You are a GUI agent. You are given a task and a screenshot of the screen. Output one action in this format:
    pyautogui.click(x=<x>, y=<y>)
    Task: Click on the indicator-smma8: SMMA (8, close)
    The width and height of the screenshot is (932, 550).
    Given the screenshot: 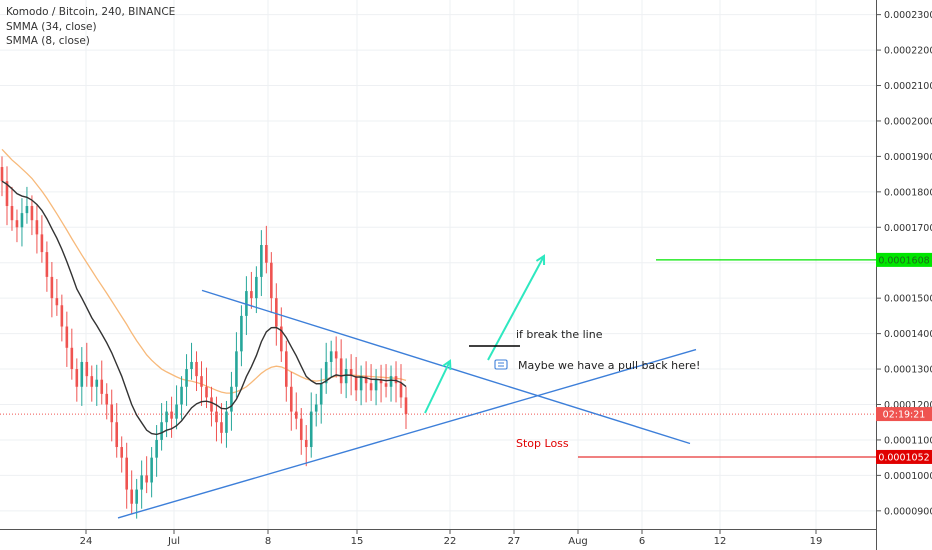 What is the action you would take?
    pyautogui.click(x=48, y=41)
    